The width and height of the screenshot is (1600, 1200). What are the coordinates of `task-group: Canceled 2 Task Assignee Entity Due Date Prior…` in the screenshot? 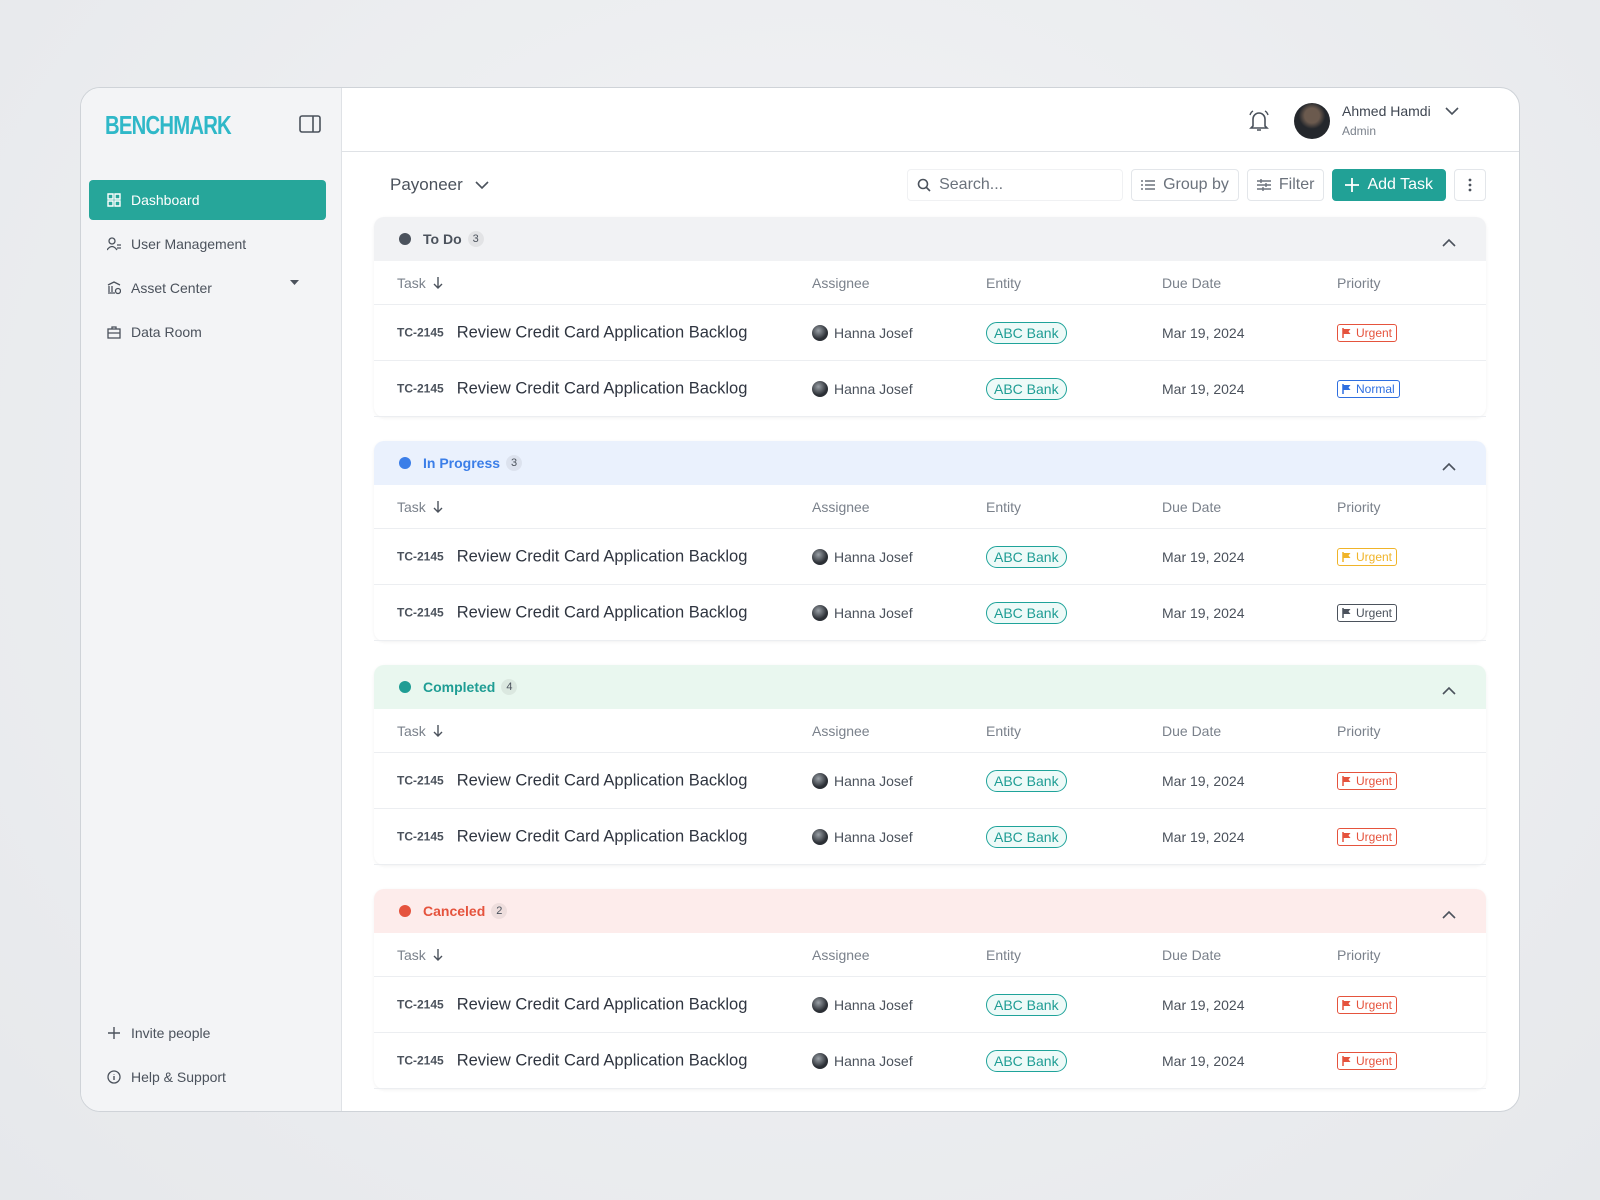 It's located at (930, 989).